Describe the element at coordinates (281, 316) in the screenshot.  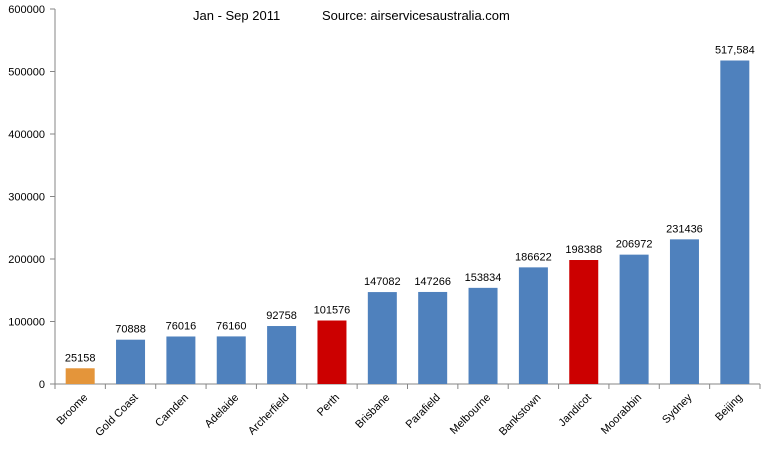
I see `data-label: 92758` at that location.